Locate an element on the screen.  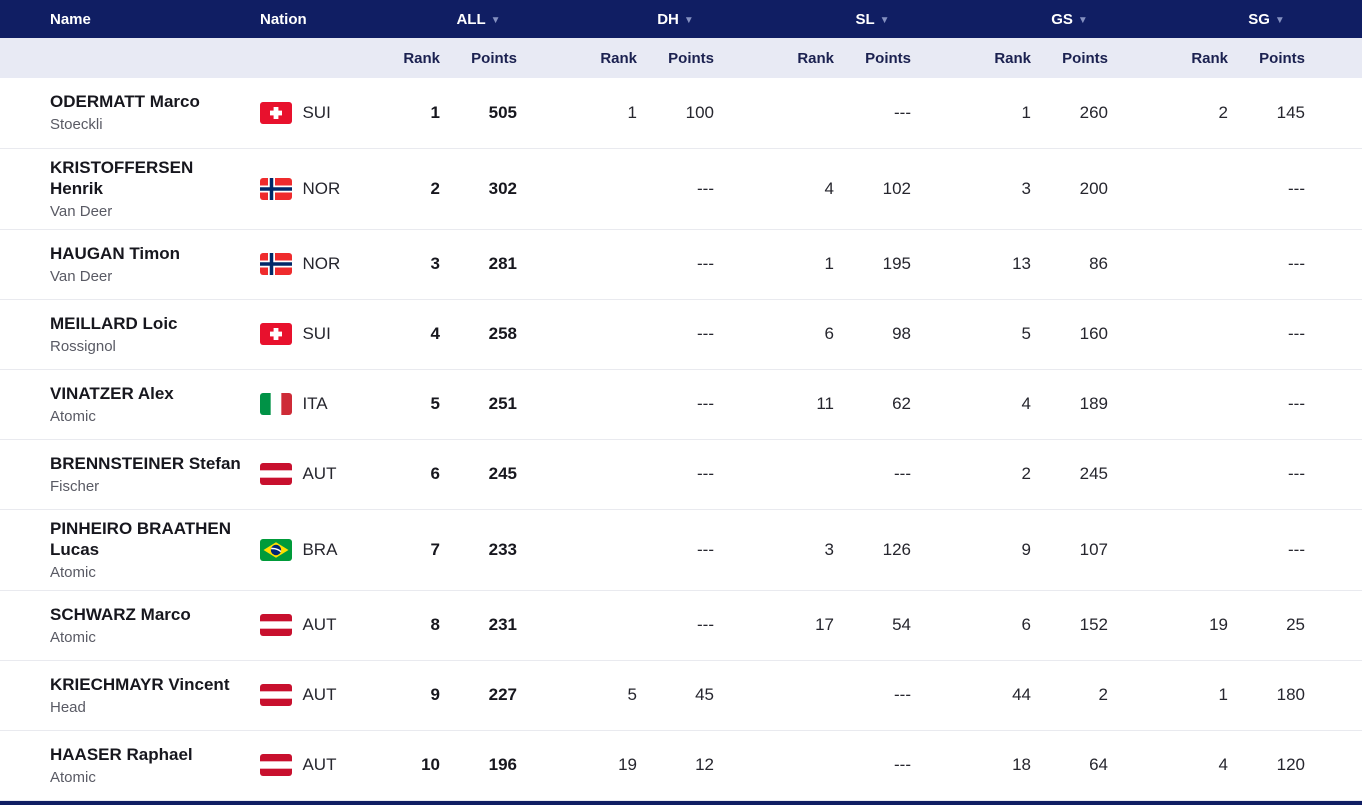
all-rank-value: 7 is located at coordinates (435, 549).